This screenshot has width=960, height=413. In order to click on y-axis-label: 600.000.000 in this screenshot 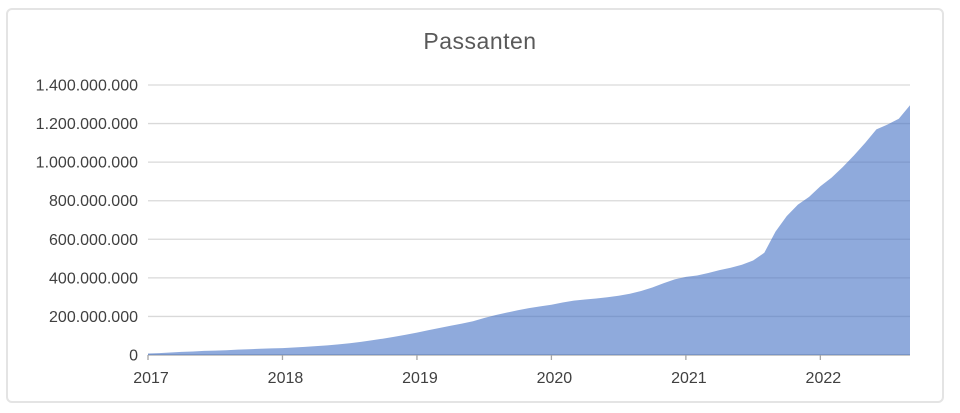, I will do `click(93, 240)`.